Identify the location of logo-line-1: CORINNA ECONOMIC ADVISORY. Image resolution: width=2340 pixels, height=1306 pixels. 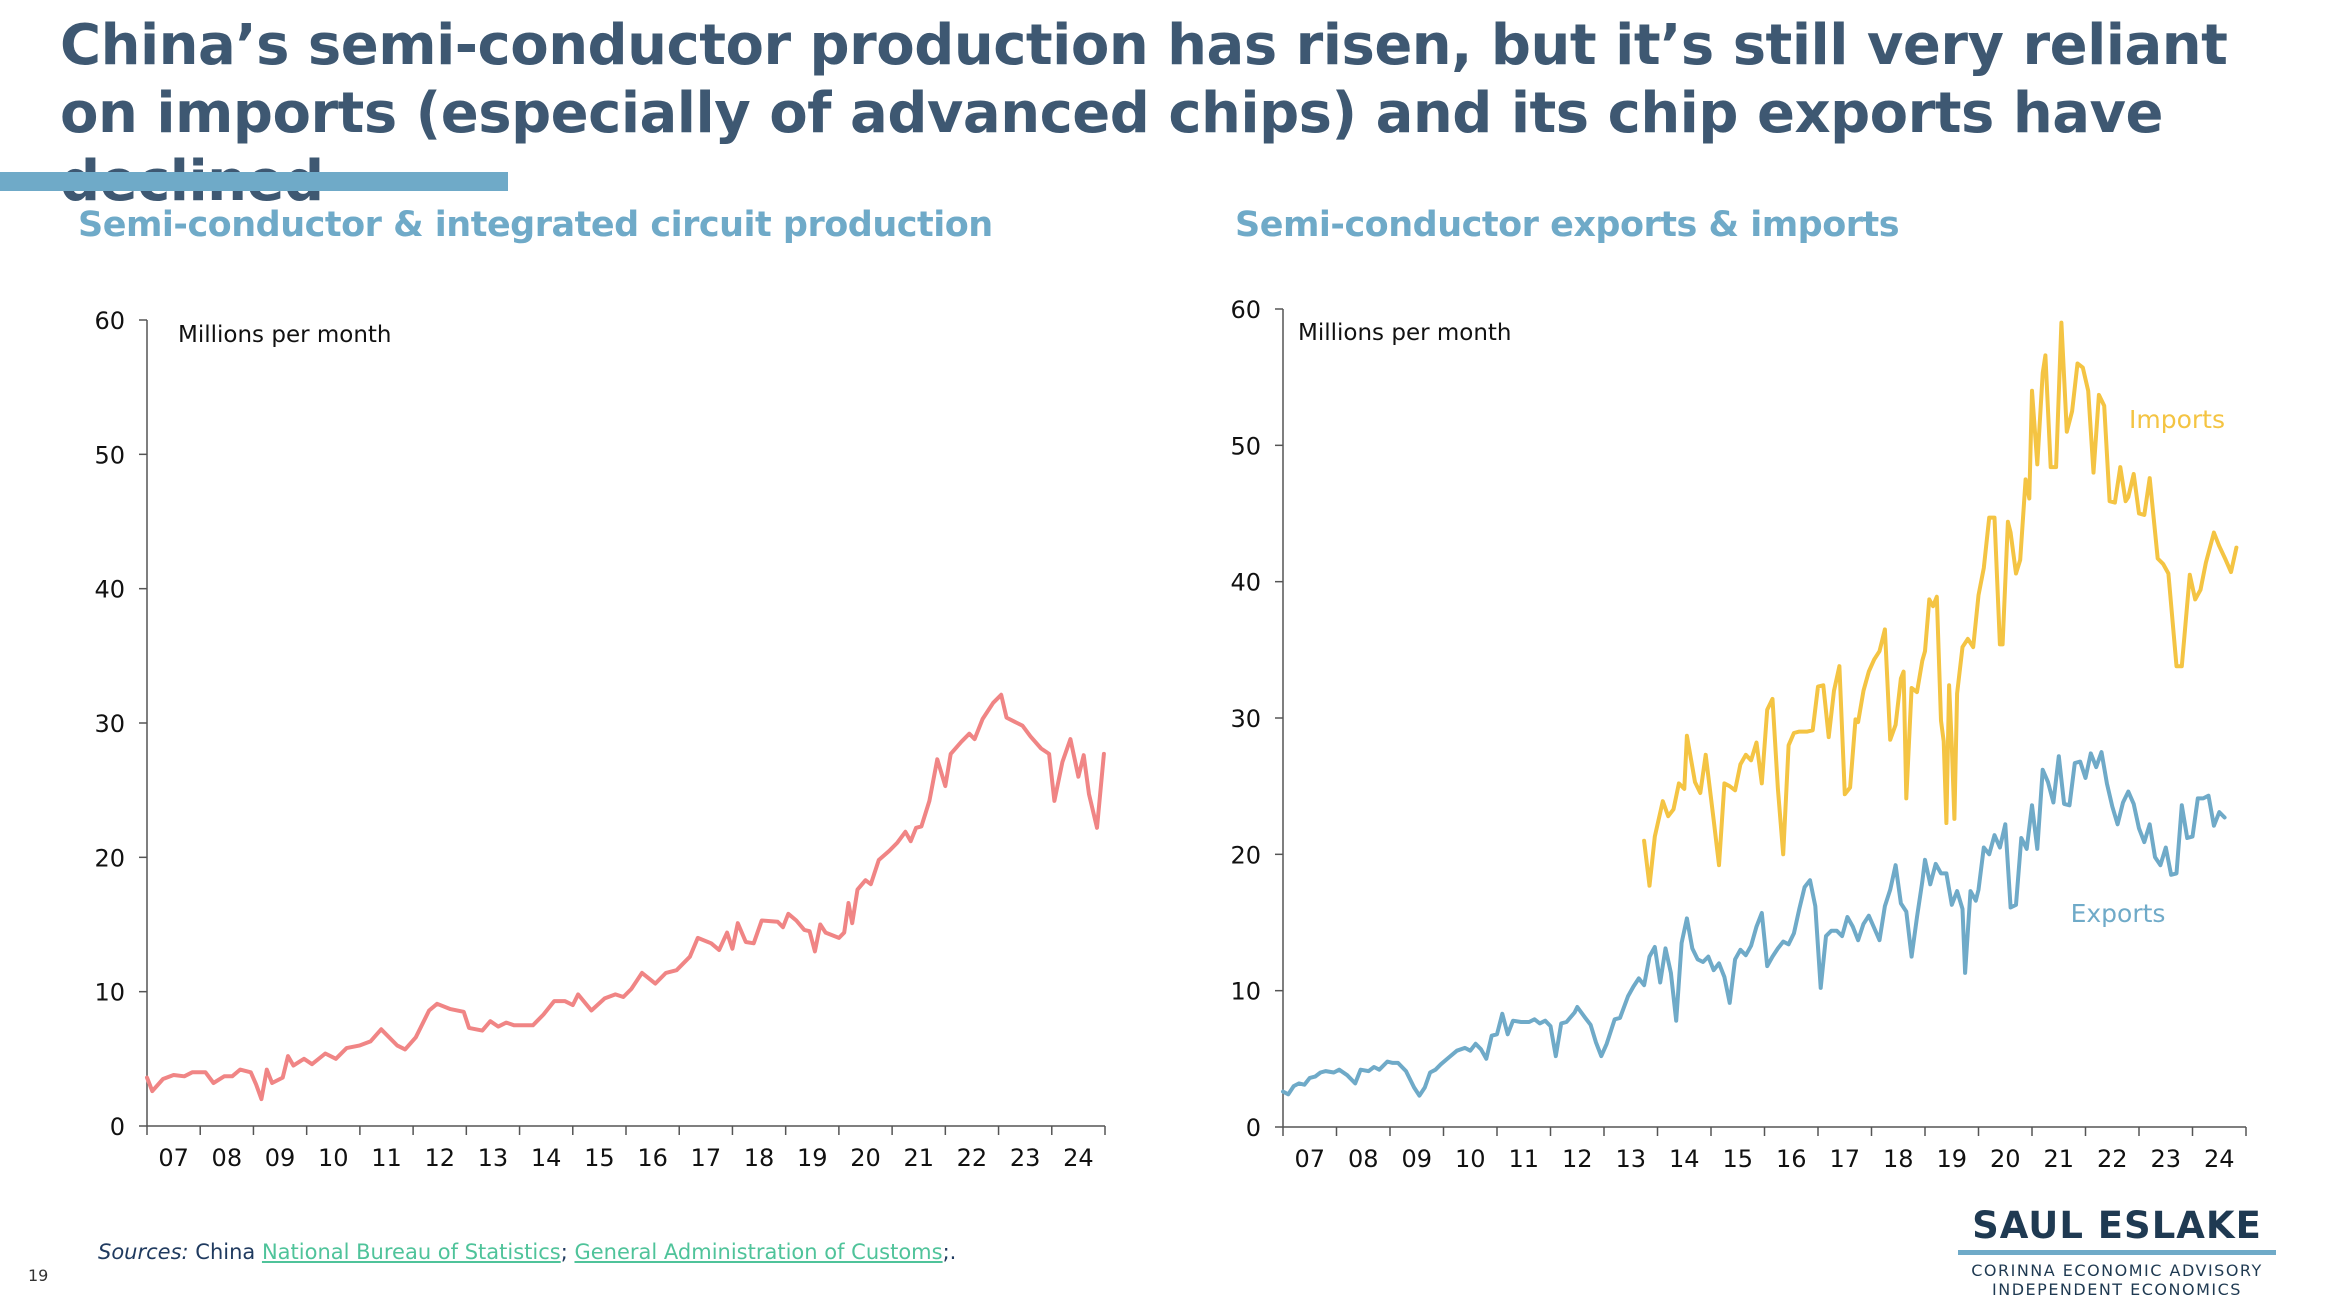
(2117, 1270).